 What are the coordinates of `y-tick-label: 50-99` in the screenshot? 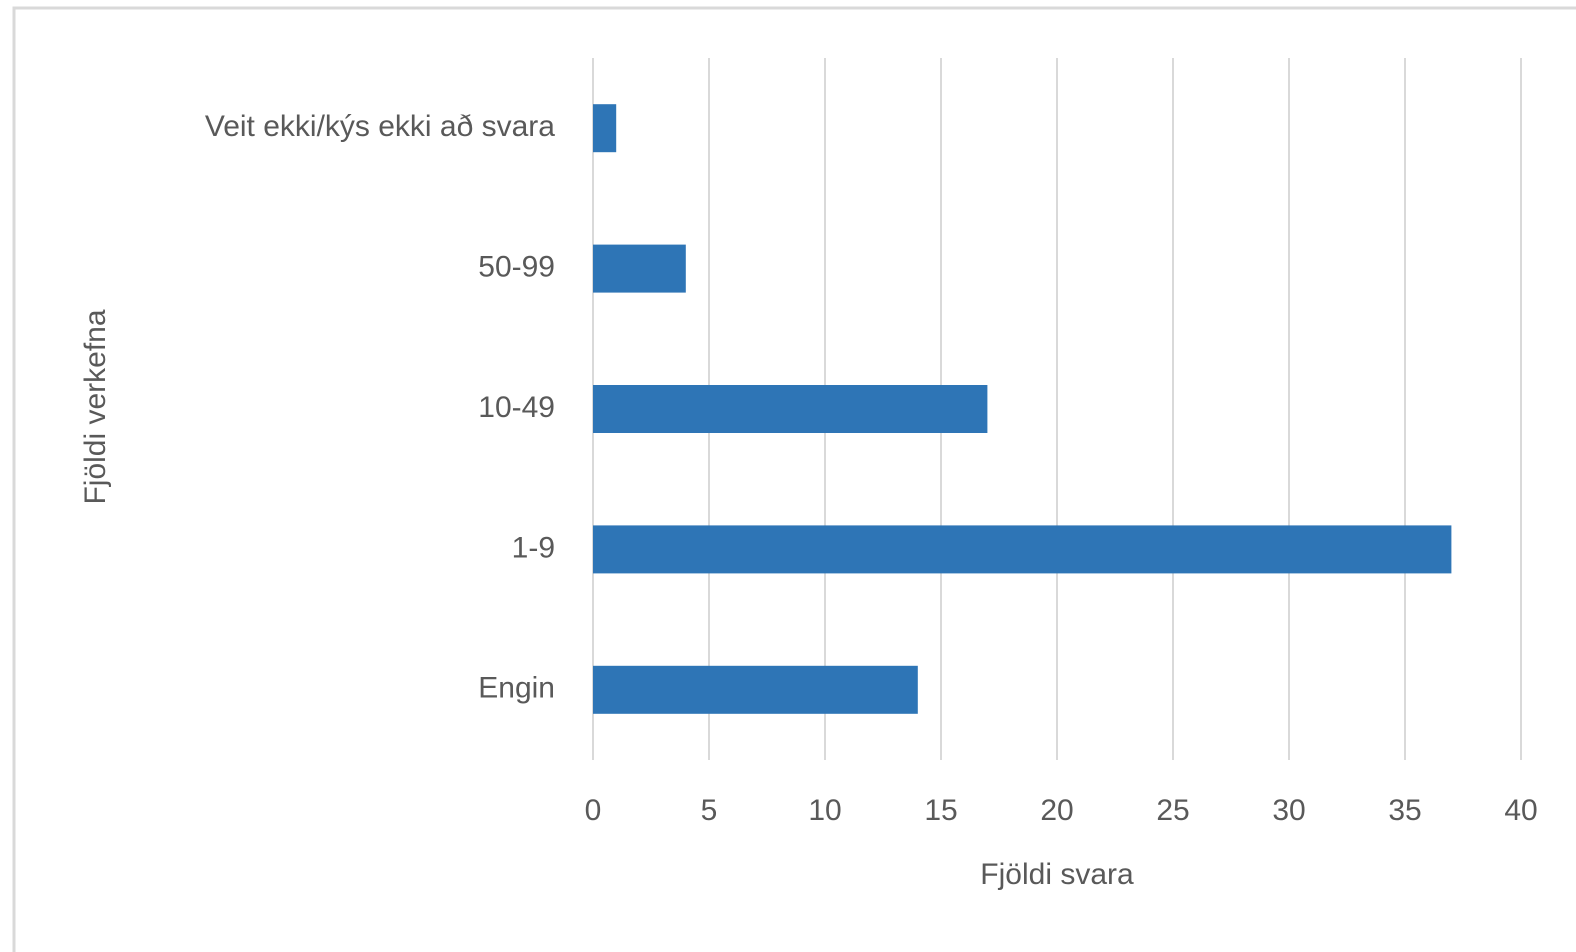 It's located at (516, 267).